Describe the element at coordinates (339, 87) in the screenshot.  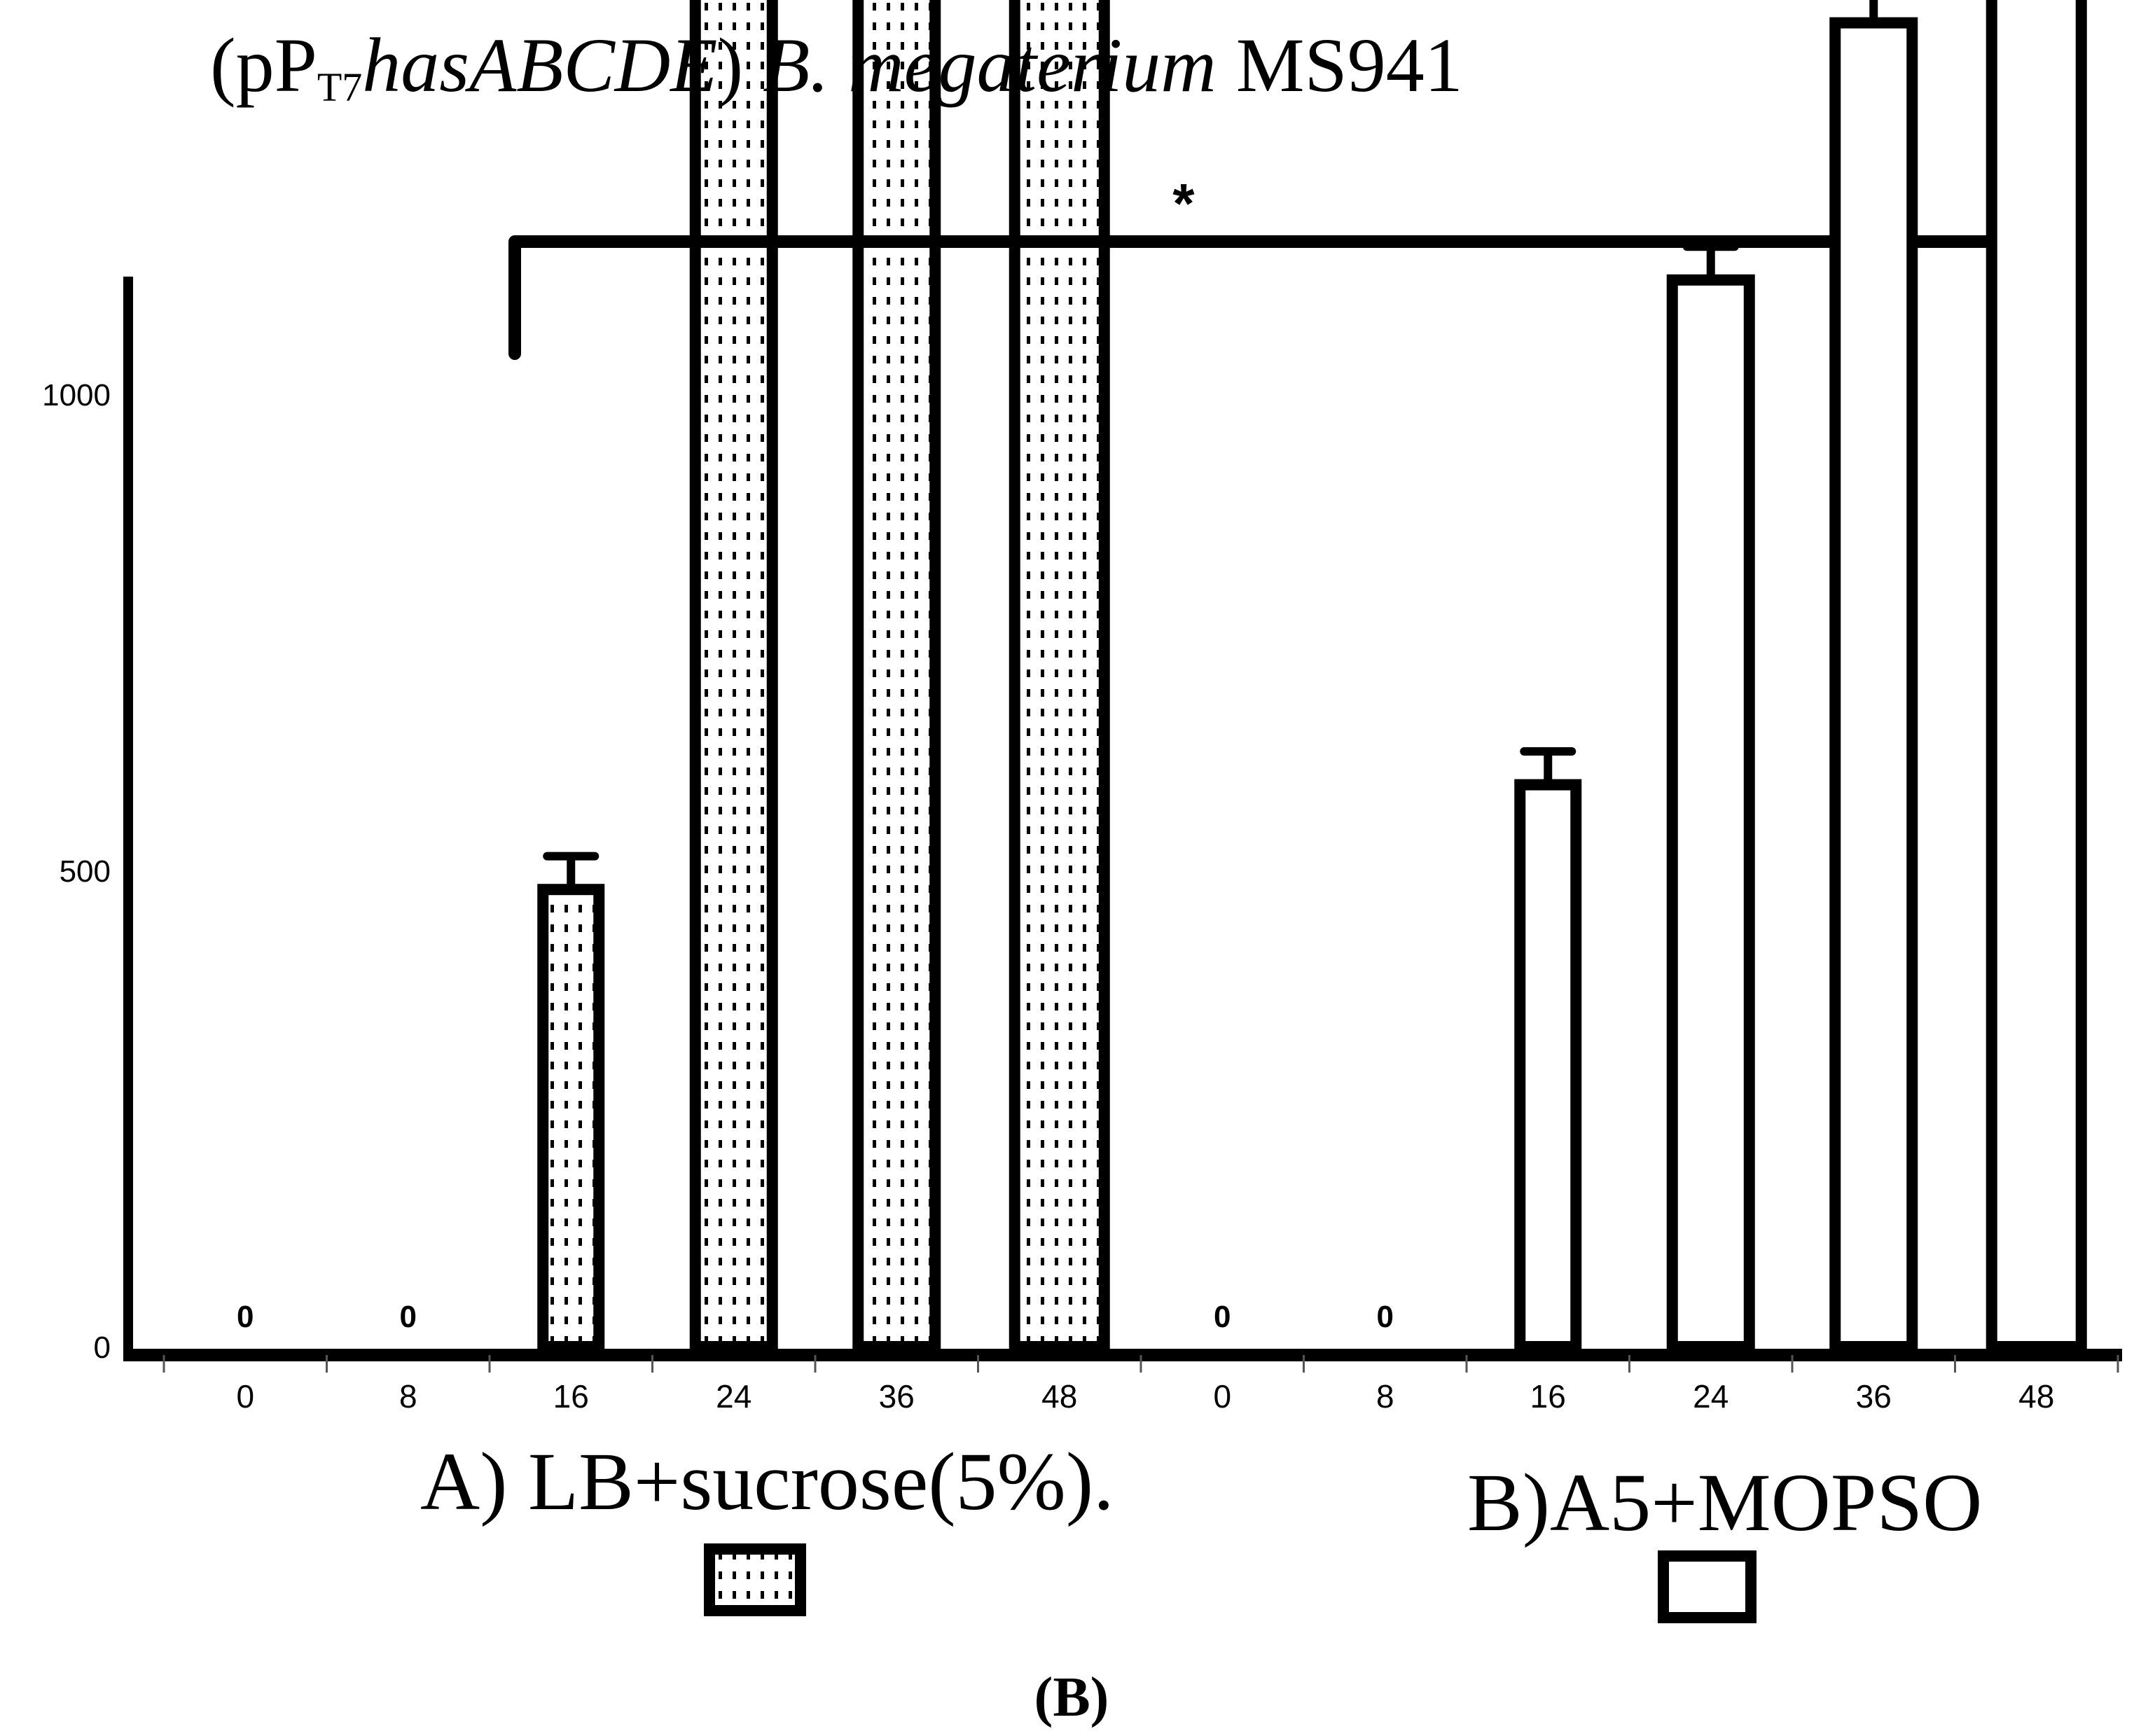
I see `title-subscript: T7` at that location.